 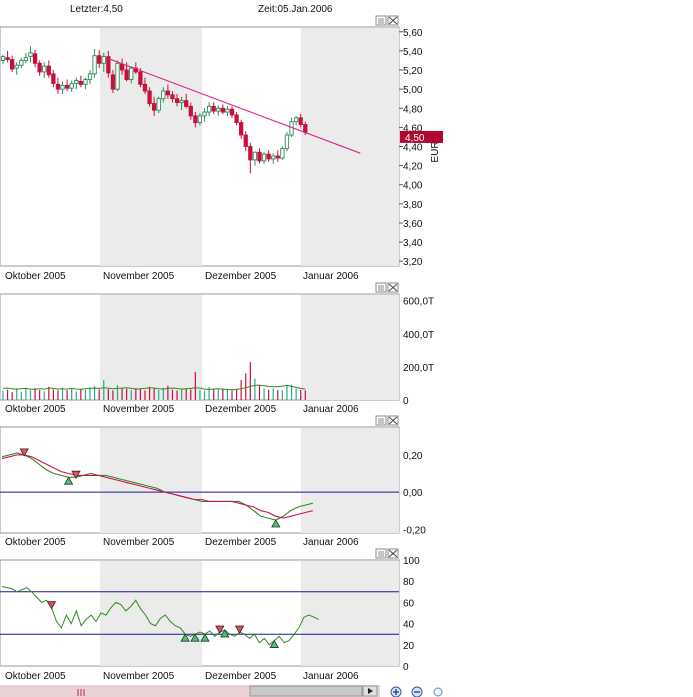 What do you see at coordinates (234, 106) in the screenshot?
I see `trend-line` at bounding box center [234, 106].